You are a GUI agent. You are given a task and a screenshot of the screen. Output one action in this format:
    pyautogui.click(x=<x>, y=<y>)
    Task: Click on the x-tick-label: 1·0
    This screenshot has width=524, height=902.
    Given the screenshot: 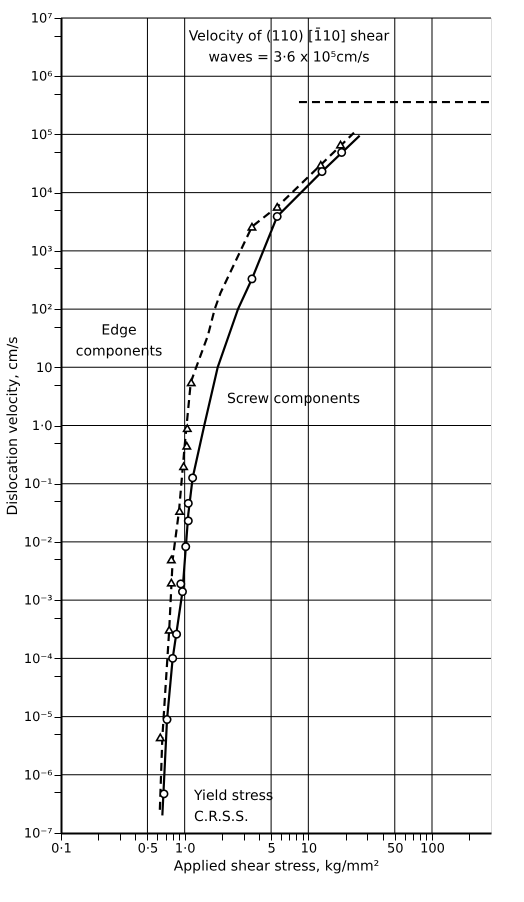 What is the action you would take?
    pyautogui.click(x=185, y=849)
    